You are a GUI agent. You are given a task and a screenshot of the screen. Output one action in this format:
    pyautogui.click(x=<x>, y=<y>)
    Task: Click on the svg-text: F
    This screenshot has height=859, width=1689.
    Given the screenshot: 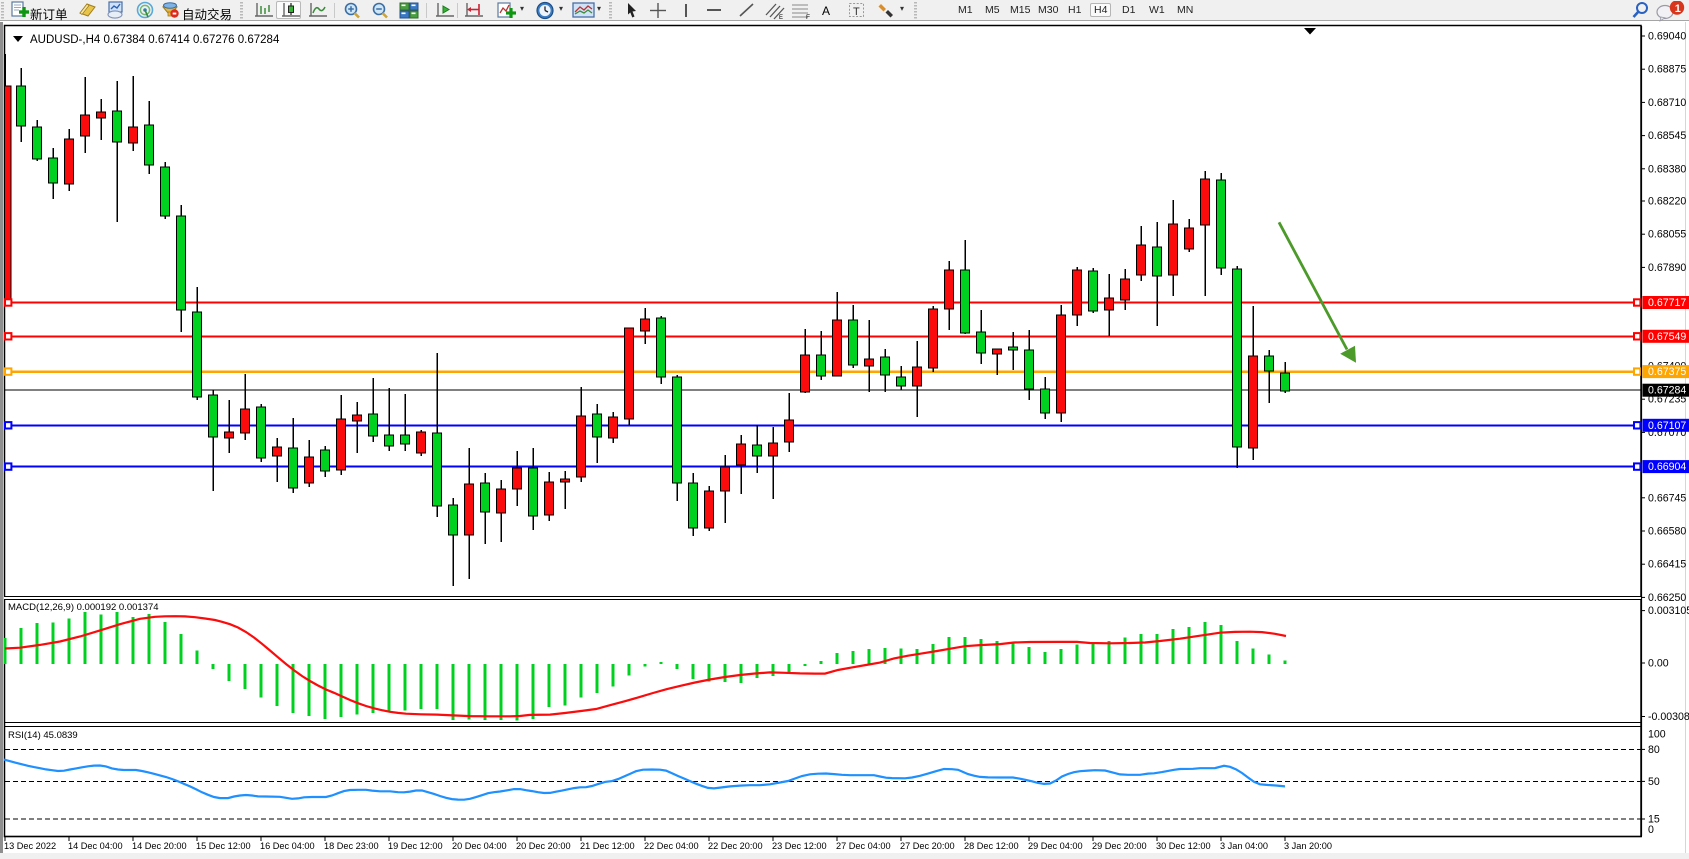 What is the action you would take?
    pyautogui.click(x=808, y=17)
    